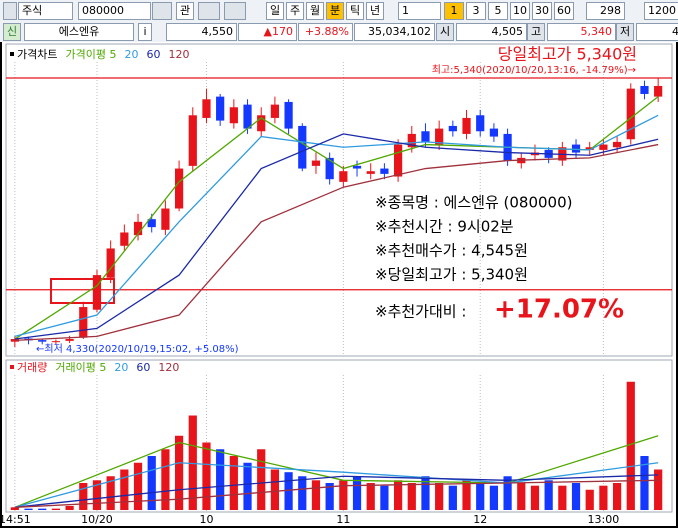  Describe the element at coordinates (12, 54) in the screenshot. I see `legend-marker` at that location.